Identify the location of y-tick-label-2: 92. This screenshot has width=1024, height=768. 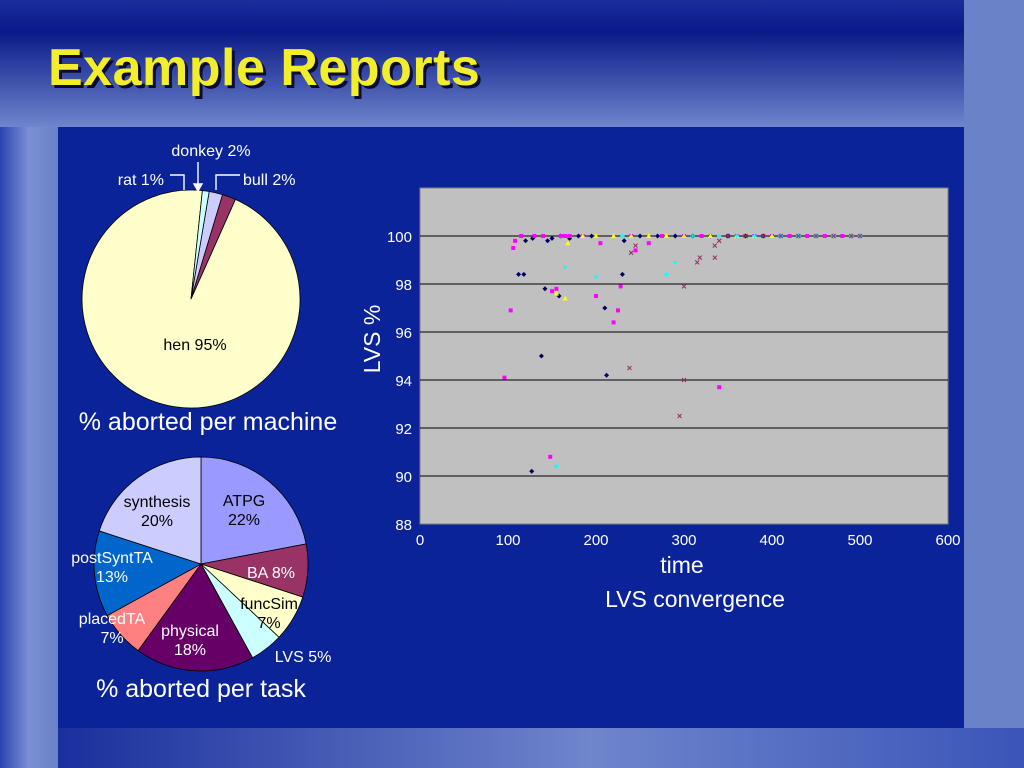
(403, 429).